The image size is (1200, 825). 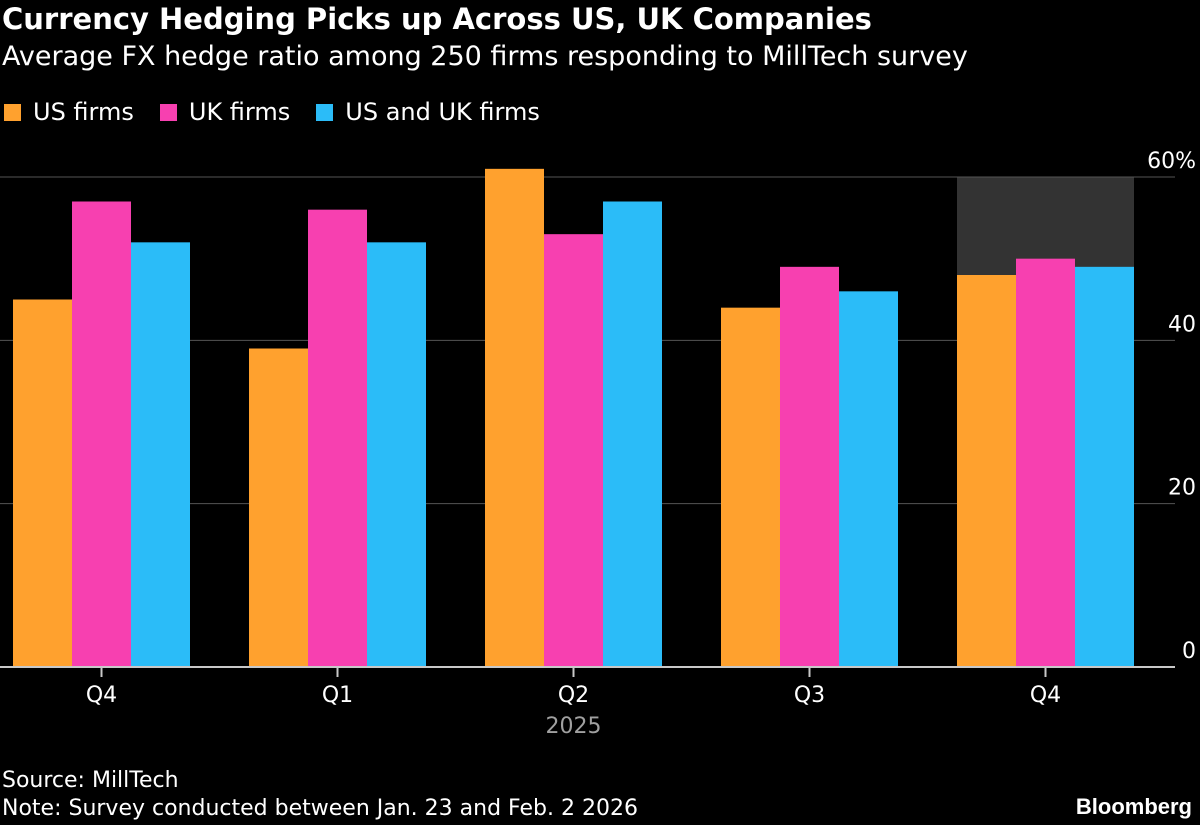 What do you see at coordinates (337, 695) in the screenshot?
I see `x-tick-label-1: Q1` at bounding box center [337, 695].